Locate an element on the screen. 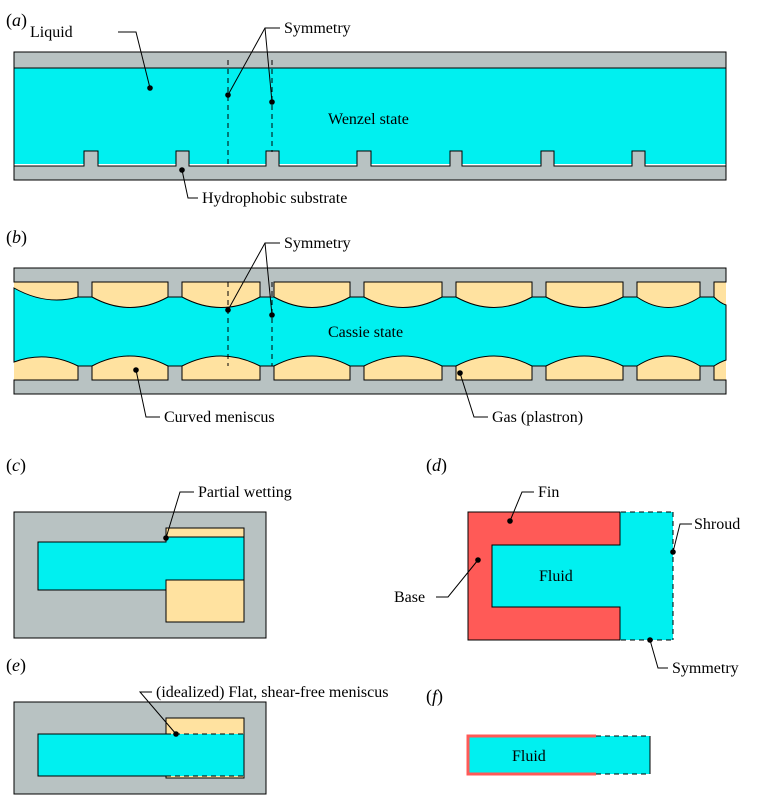  panel-c-label: (c) is located at coordinates (16, 465).